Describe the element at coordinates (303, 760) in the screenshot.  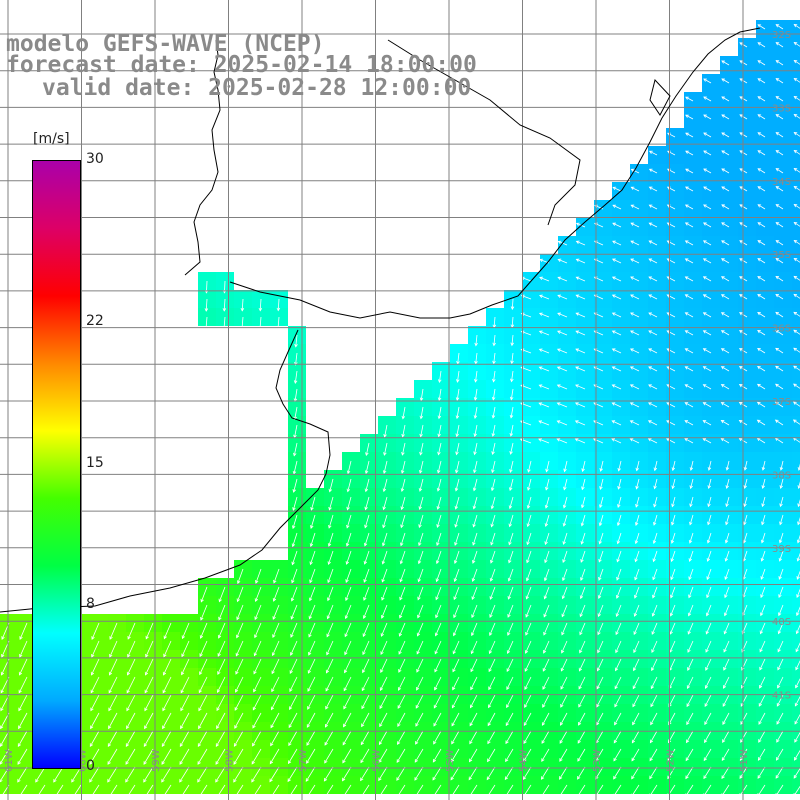
I see `longitude-label: 57W` at that location.